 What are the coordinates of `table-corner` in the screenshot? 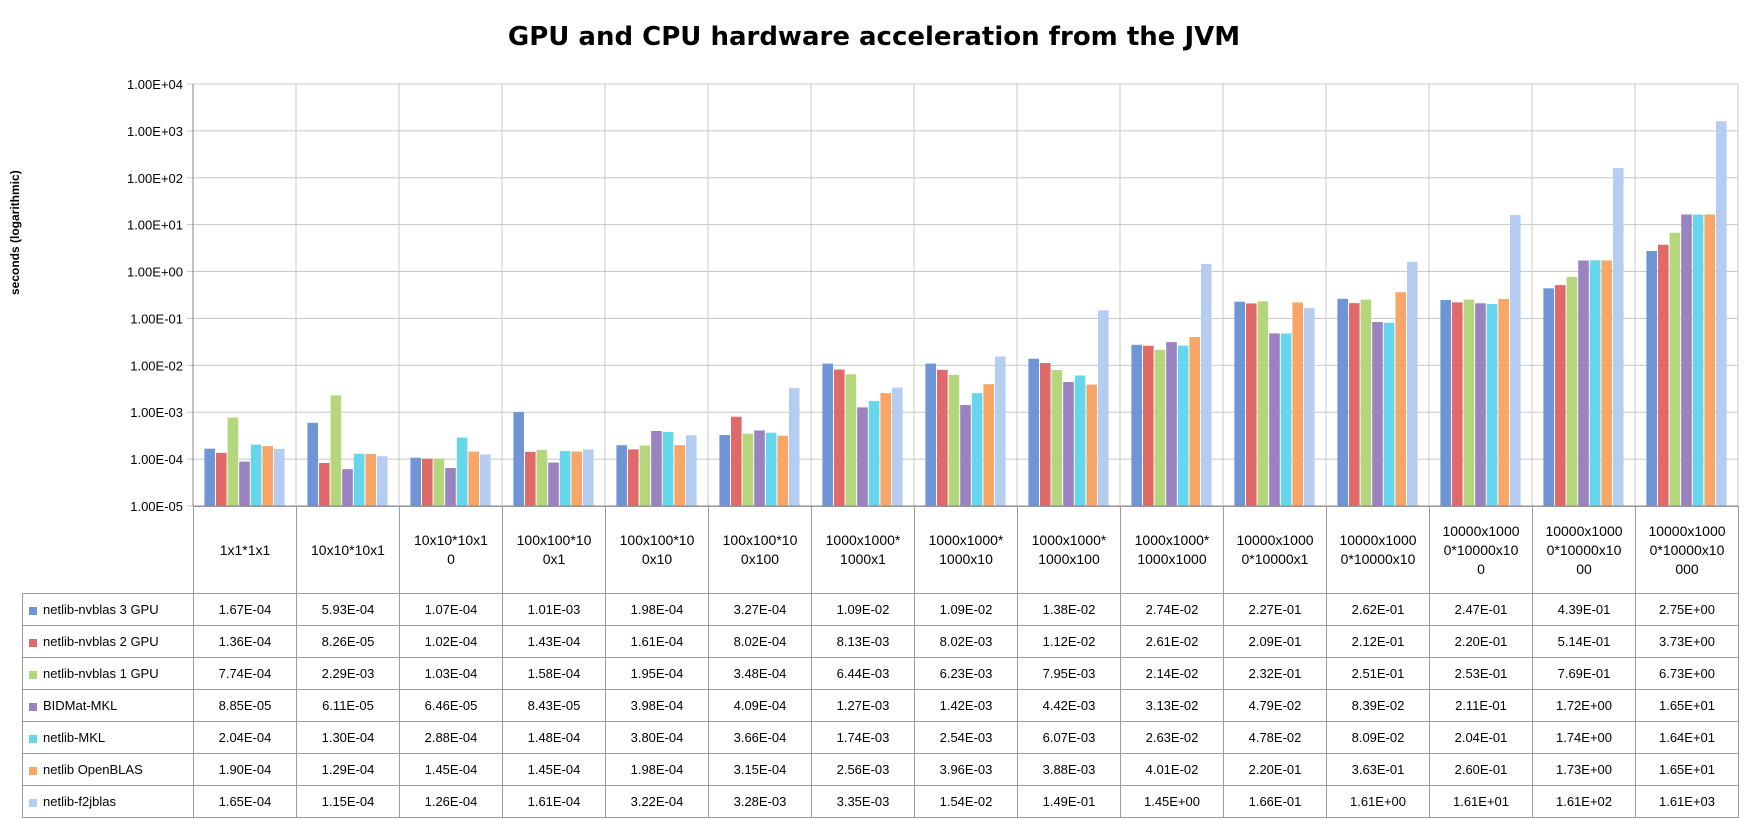 It's located at (108, 550).